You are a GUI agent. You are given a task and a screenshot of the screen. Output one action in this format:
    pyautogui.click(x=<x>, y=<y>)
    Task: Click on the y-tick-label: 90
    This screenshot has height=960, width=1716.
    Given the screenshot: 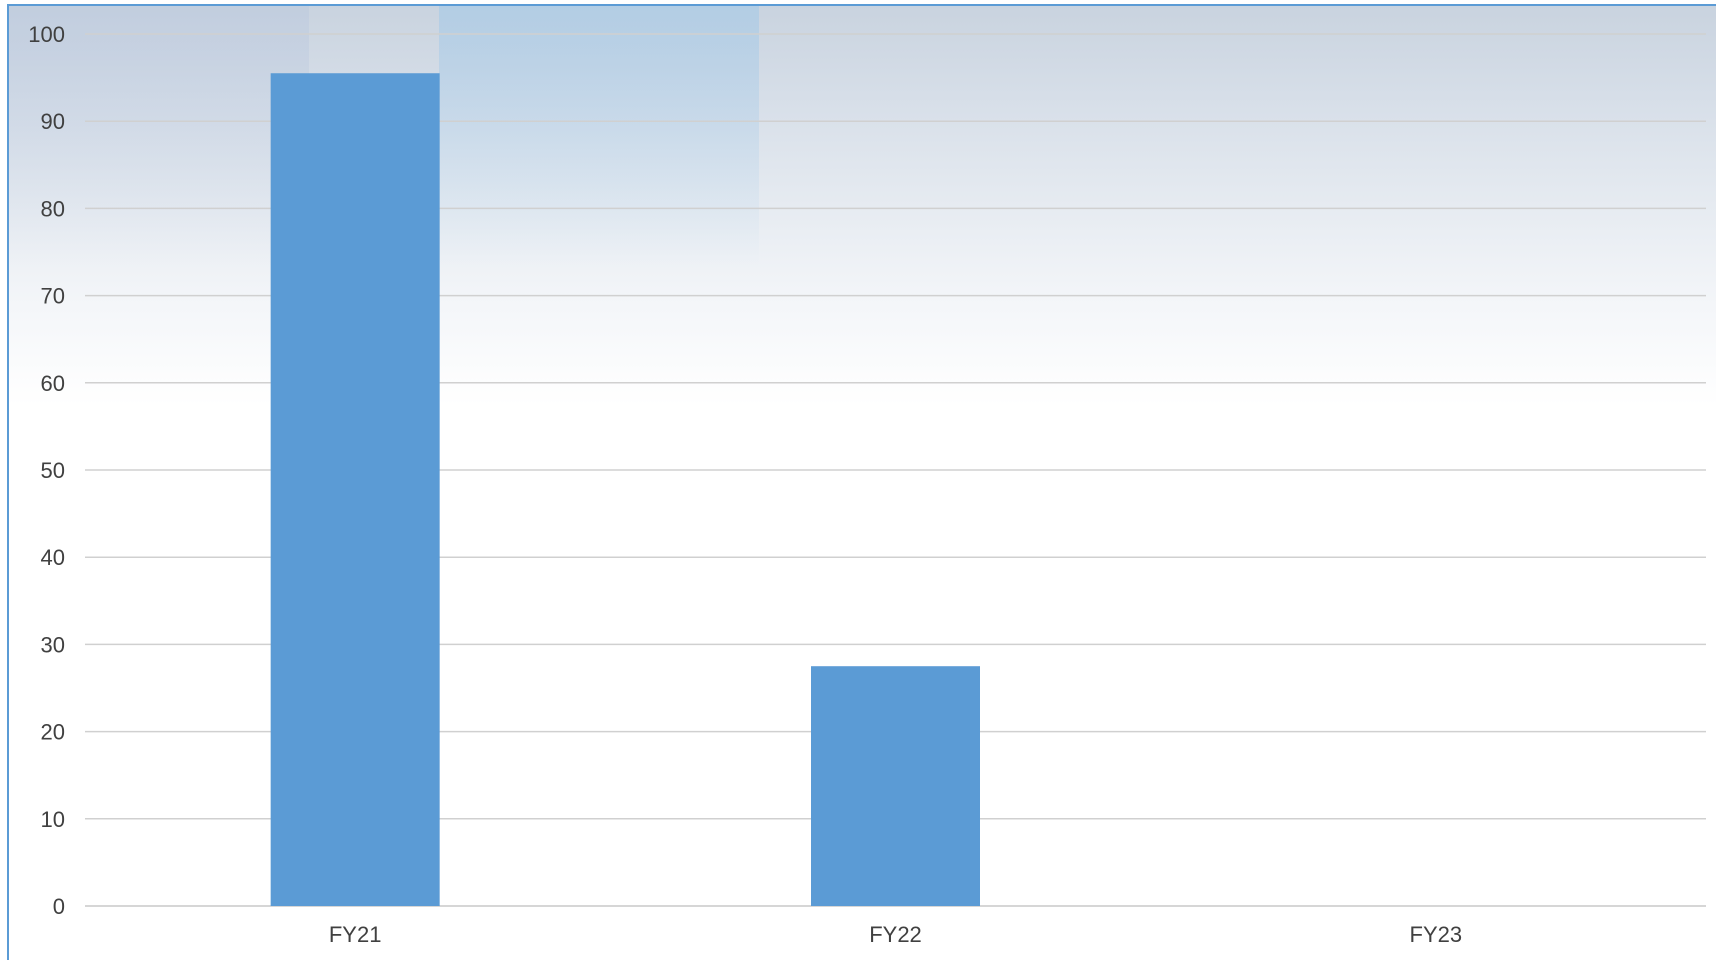 What is the action you would take?
    pyautogui.click(x=53, y=121)
    